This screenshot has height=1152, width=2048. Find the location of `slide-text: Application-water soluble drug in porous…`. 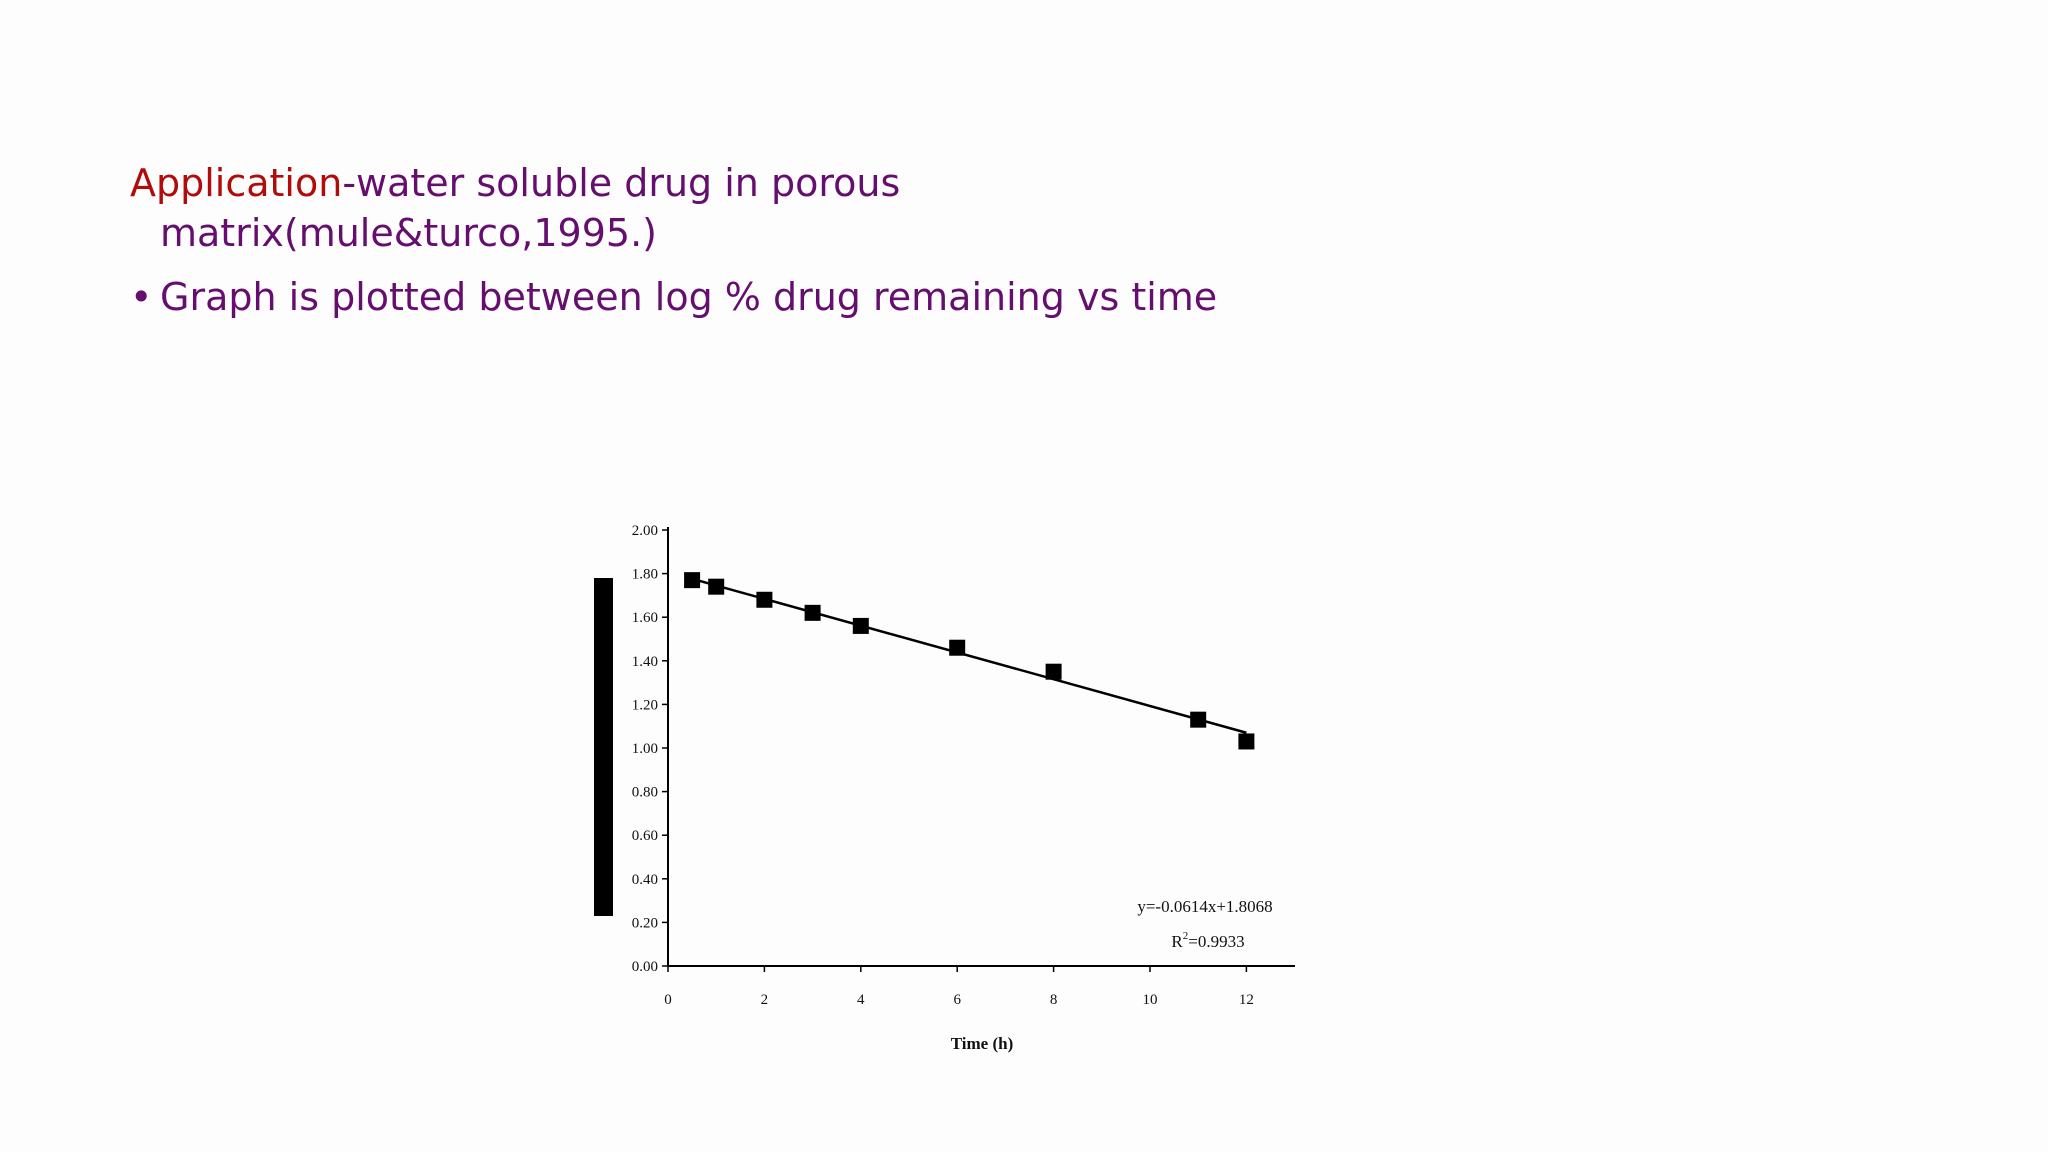

slide-text: Application-water soluble drug in porous… is located at coordinates (830, 240).